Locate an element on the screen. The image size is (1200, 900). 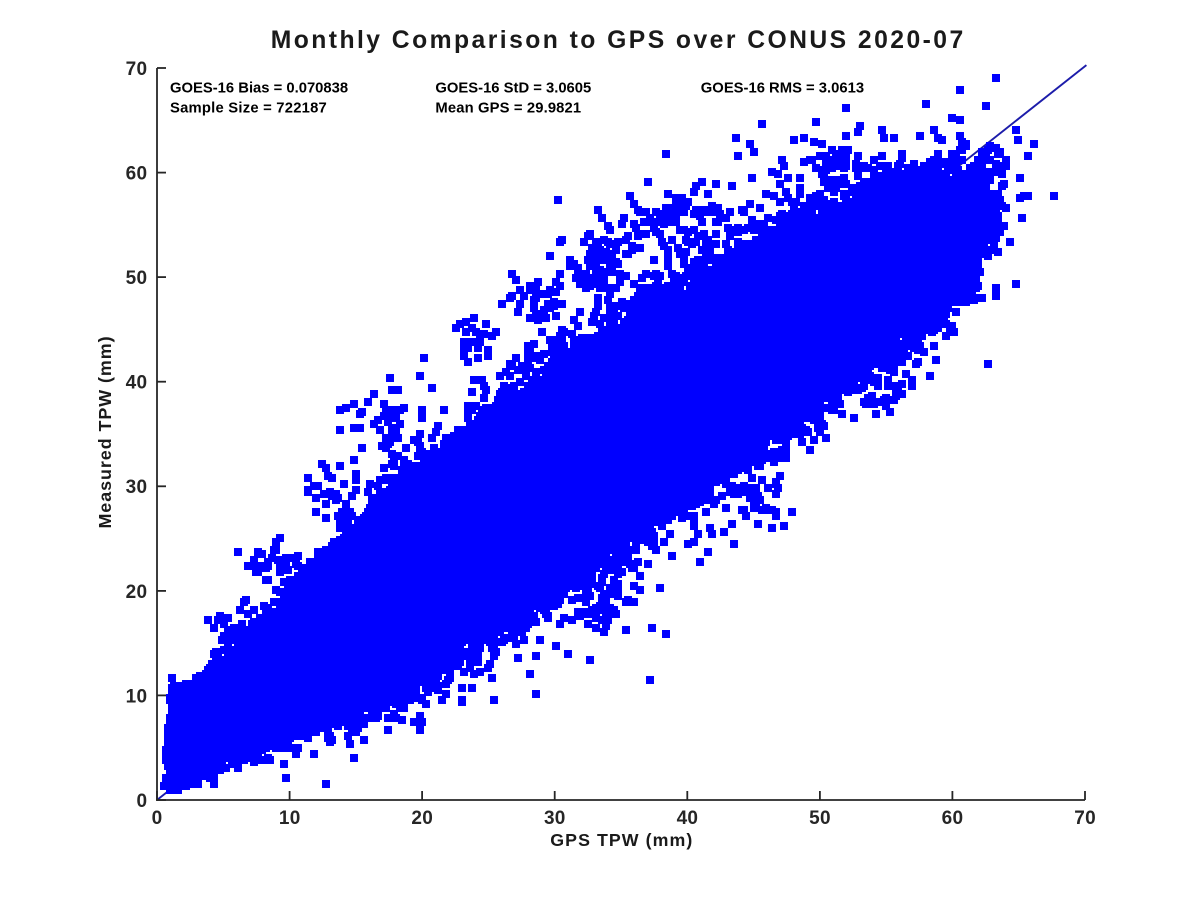
svg-text: GOES-16 StD = 3.0605 is located at coordinates (513, 89).